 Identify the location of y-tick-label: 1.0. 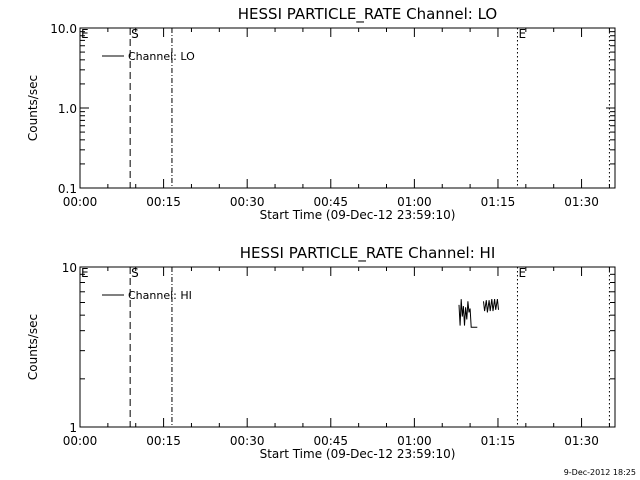
(67, 109).